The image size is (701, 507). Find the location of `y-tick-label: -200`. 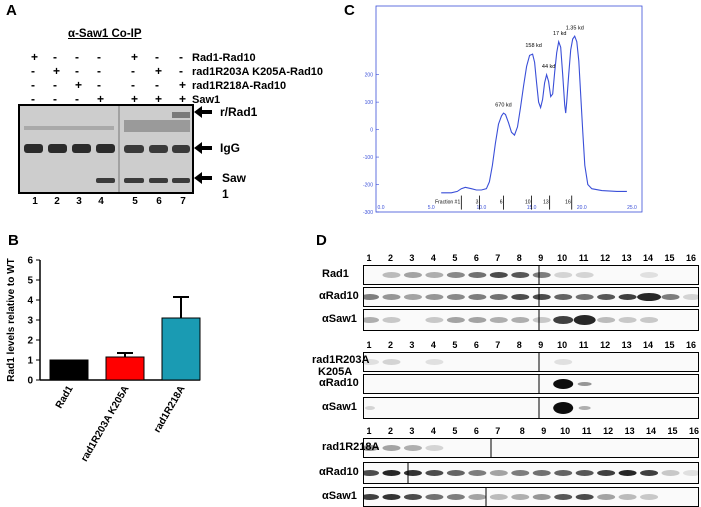

y-tick-label: -200 is located at coordinates (368, 186).